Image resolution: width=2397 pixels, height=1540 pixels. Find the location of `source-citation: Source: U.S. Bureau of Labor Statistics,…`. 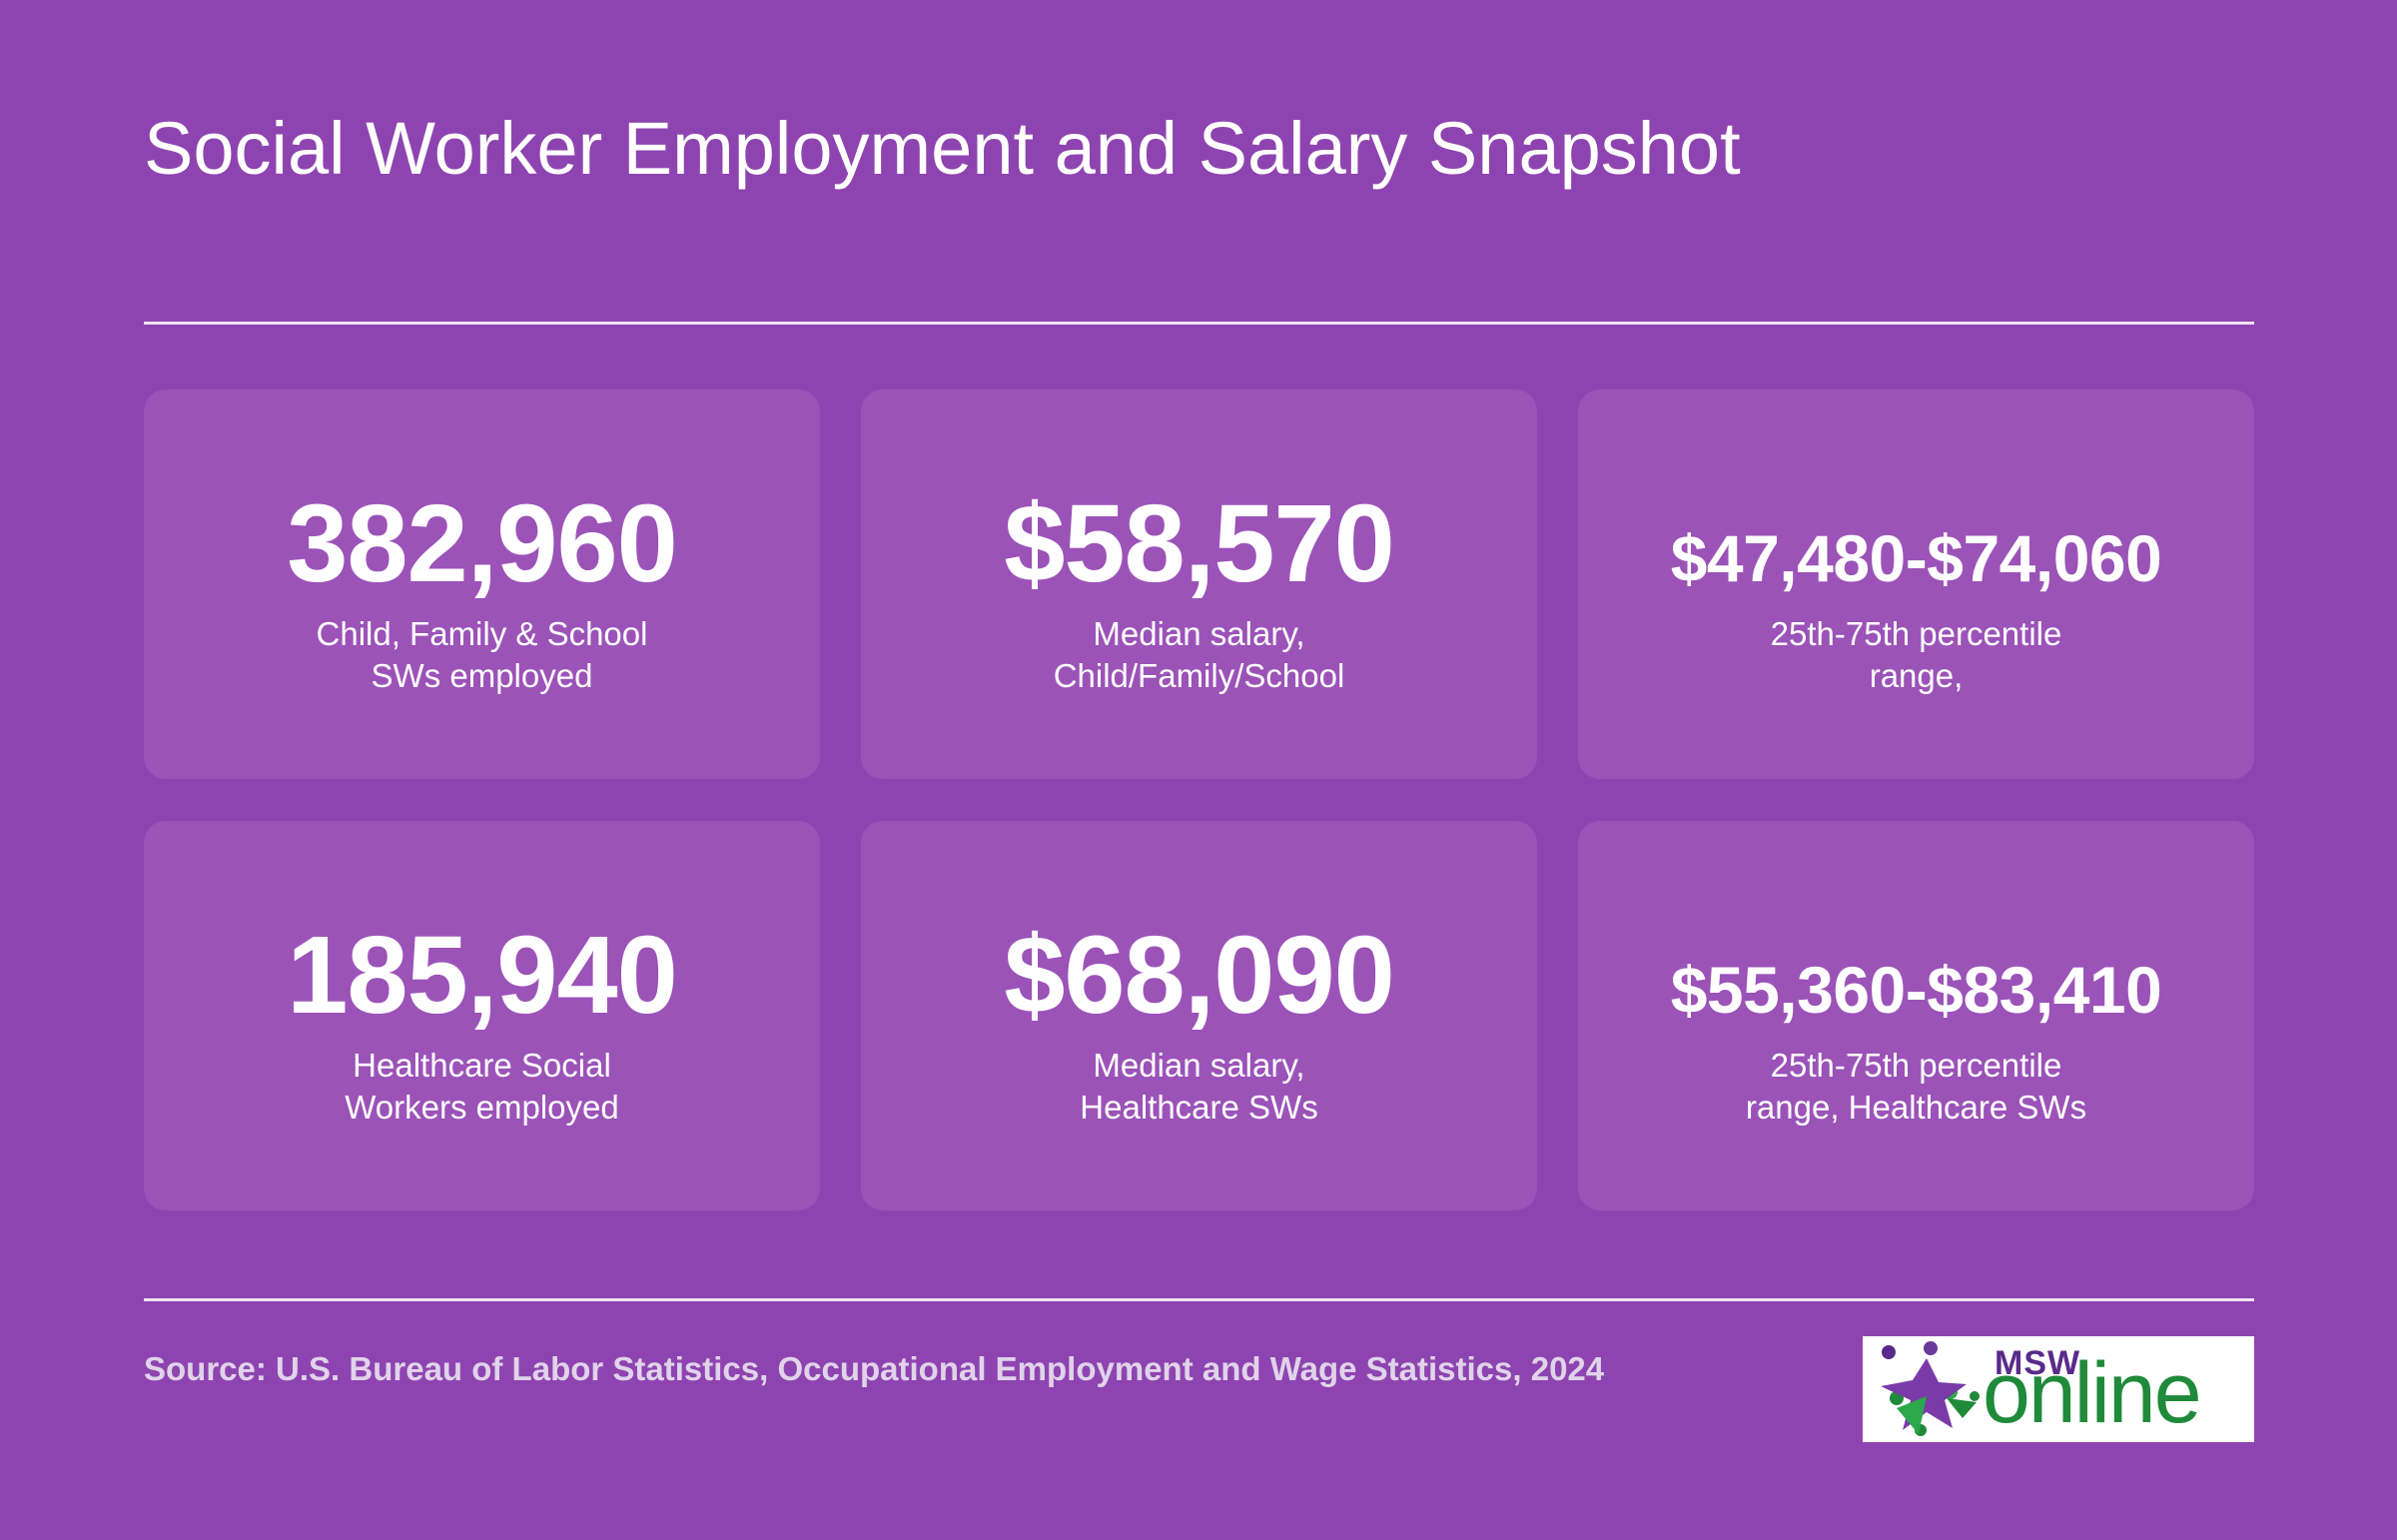

source-citation: Source: U.S. Bureau of Labor Statistics,… is located at coordinates (874, 1368).